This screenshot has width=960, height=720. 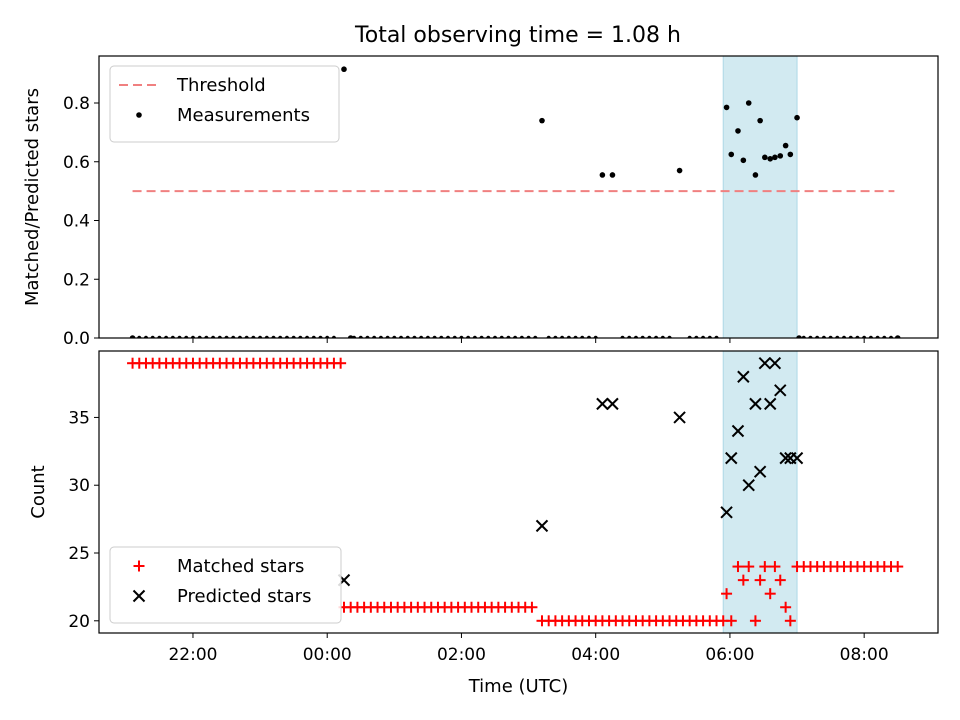 I want to click on x-tick-label: 22:00, so click(x=192, y=655).